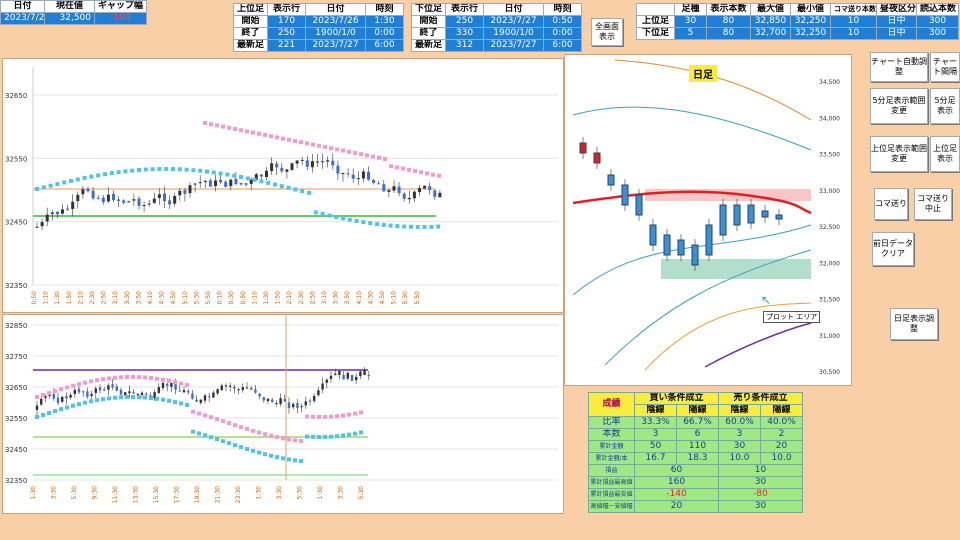 The image size is (960, 540). What do you see at coordinates (384, 45) in the screenshot?
I see `upper-latest-time: 6:00` at bounding box center [384, 45].